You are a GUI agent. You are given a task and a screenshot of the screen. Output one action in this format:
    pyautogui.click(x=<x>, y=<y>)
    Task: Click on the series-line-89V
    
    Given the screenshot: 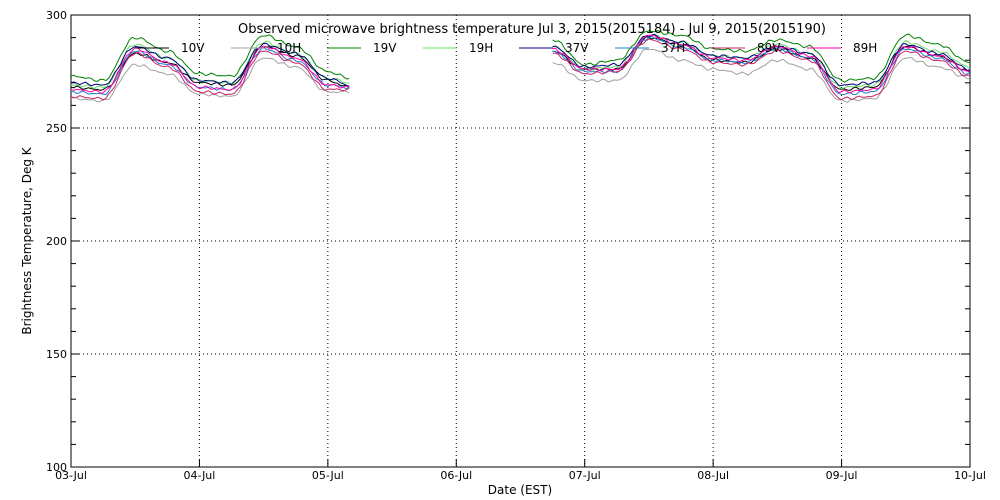 What is the action you would take?
    pyautogui.click(x=520, y=69)
    